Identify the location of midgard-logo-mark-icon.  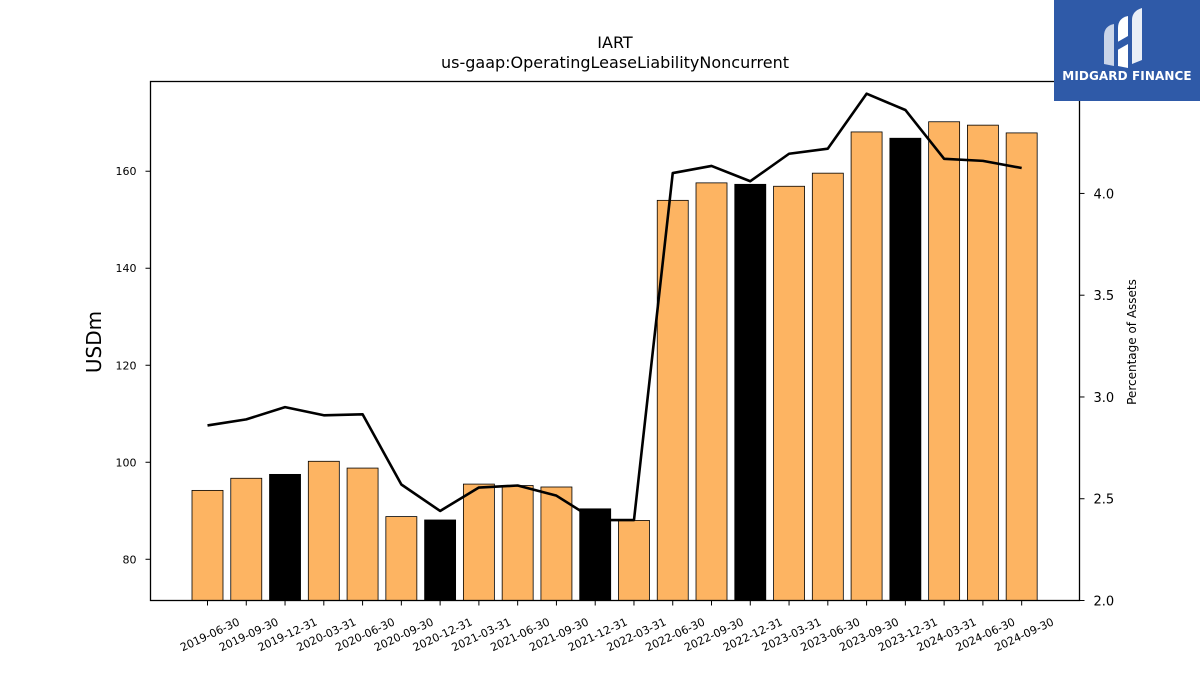
(1123, 38).